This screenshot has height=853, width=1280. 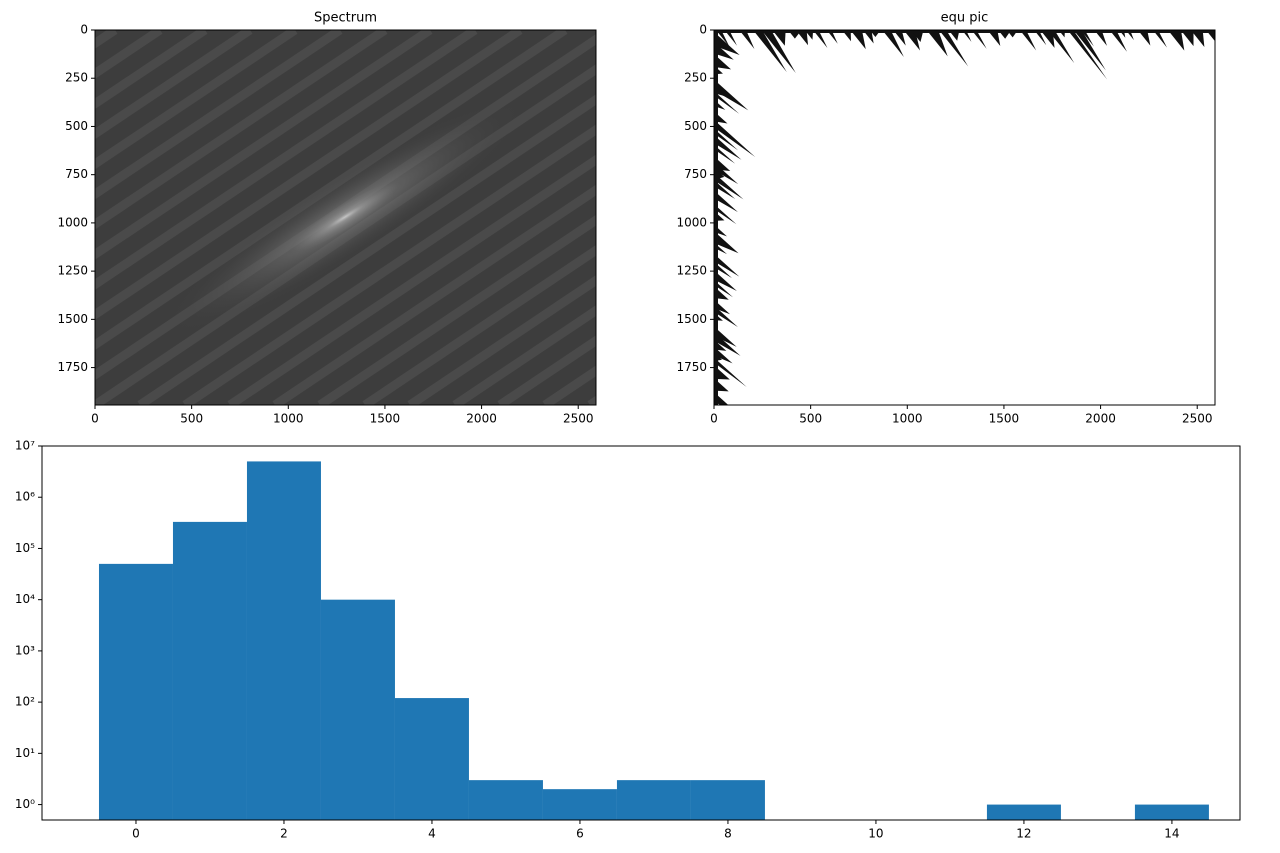 What do you see at coordinates (76, 174) in the screenshot?
I see `y-tick-label: 750` at bounding box center [76, 174].